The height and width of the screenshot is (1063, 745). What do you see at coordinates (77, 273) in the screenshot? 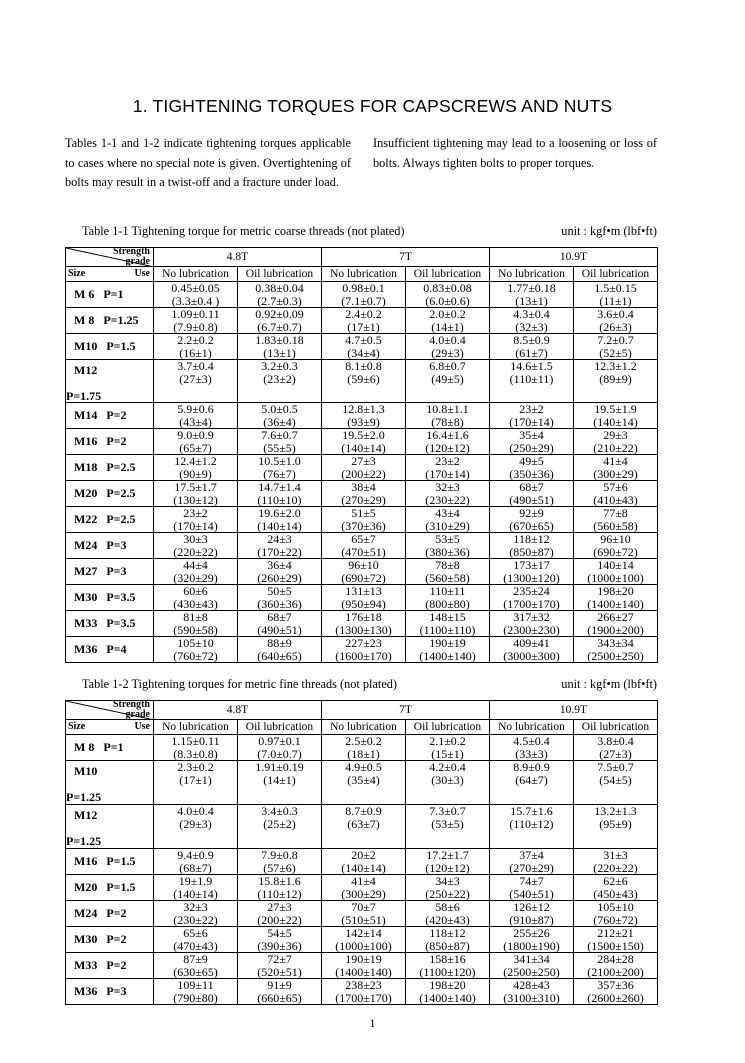
I see `size-header: Size` at bounding box center [77, 273].